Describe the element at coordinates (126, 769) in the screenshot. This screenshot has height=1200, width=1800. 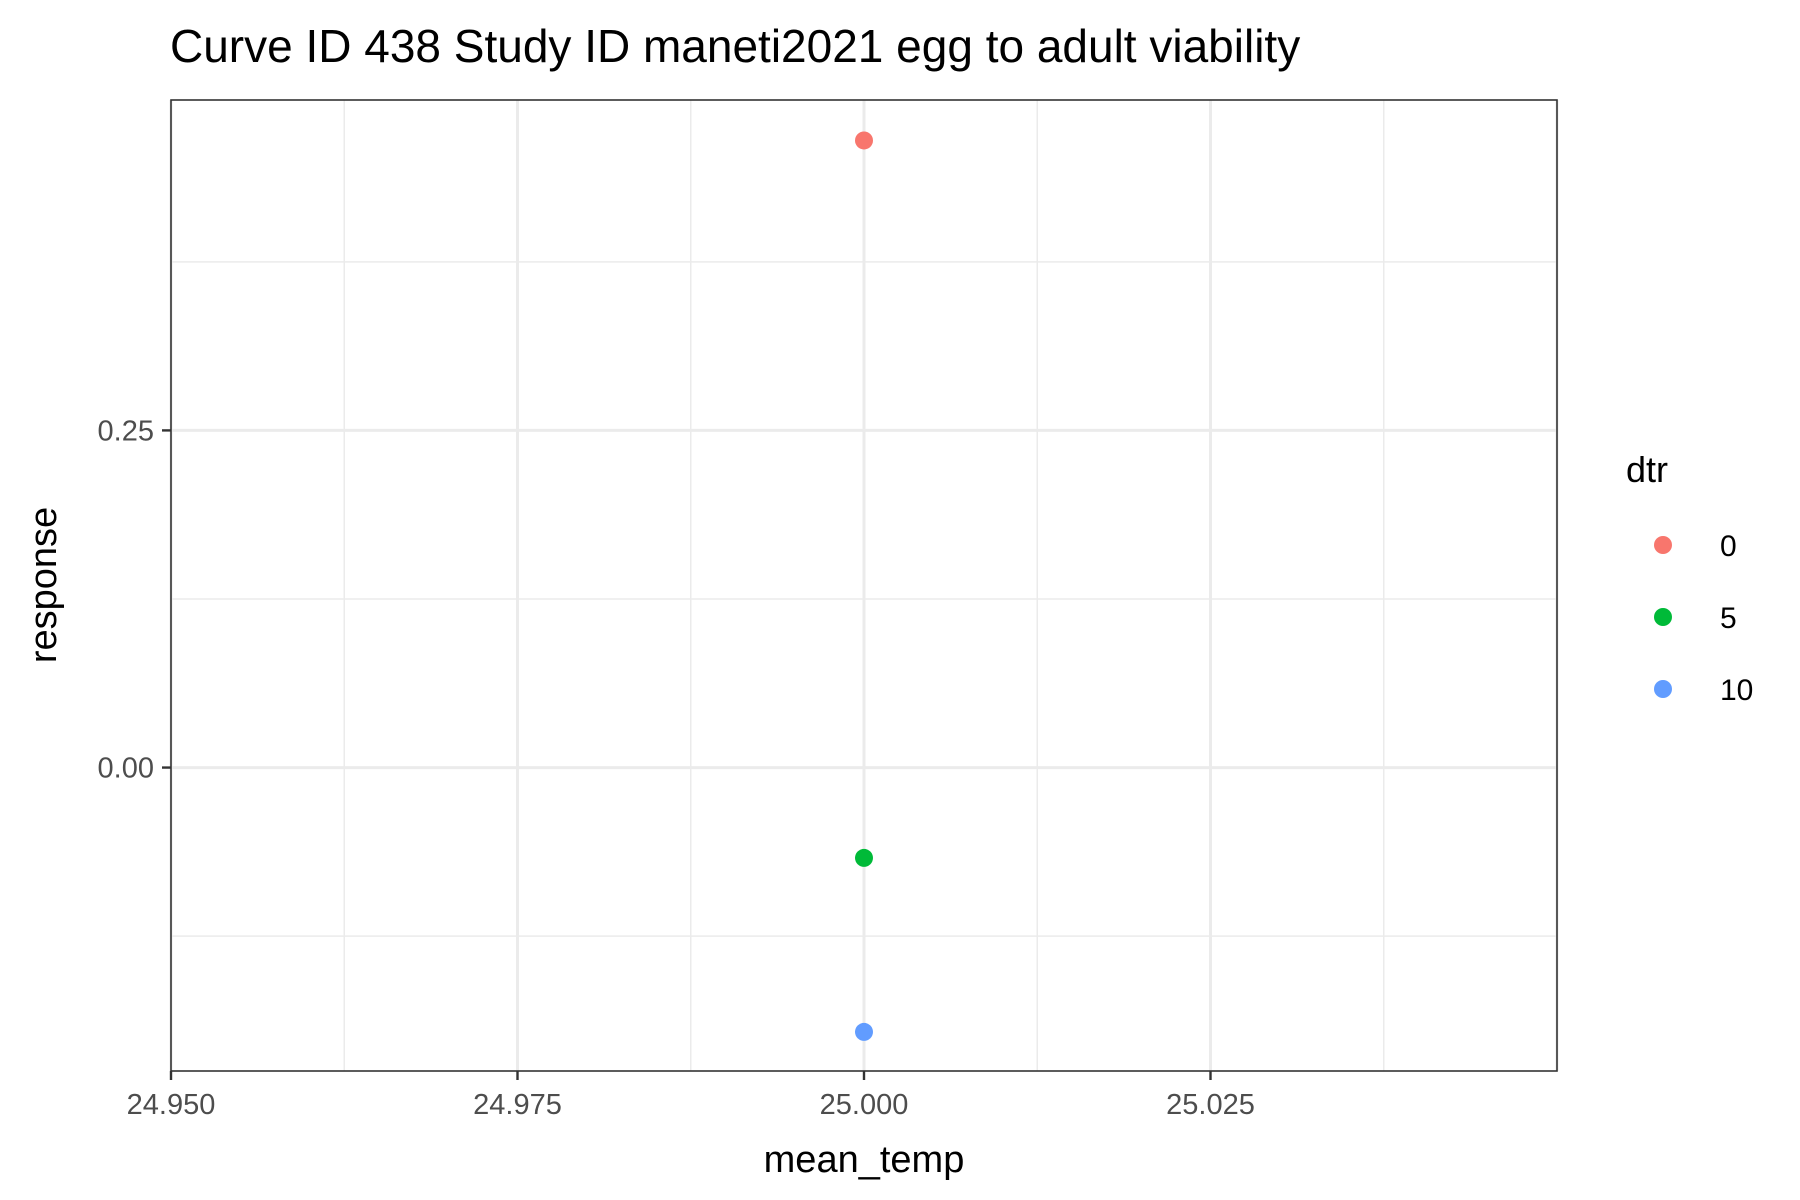
I see `y-tick-label: 0.00` at that location.